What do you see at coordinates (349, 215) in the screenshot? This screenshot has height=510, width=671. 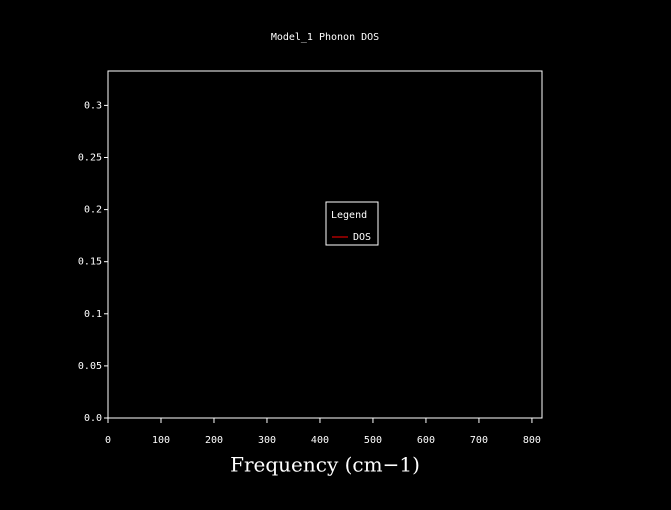 I see `legend-title: Legend` at bounding box center [349, 215].